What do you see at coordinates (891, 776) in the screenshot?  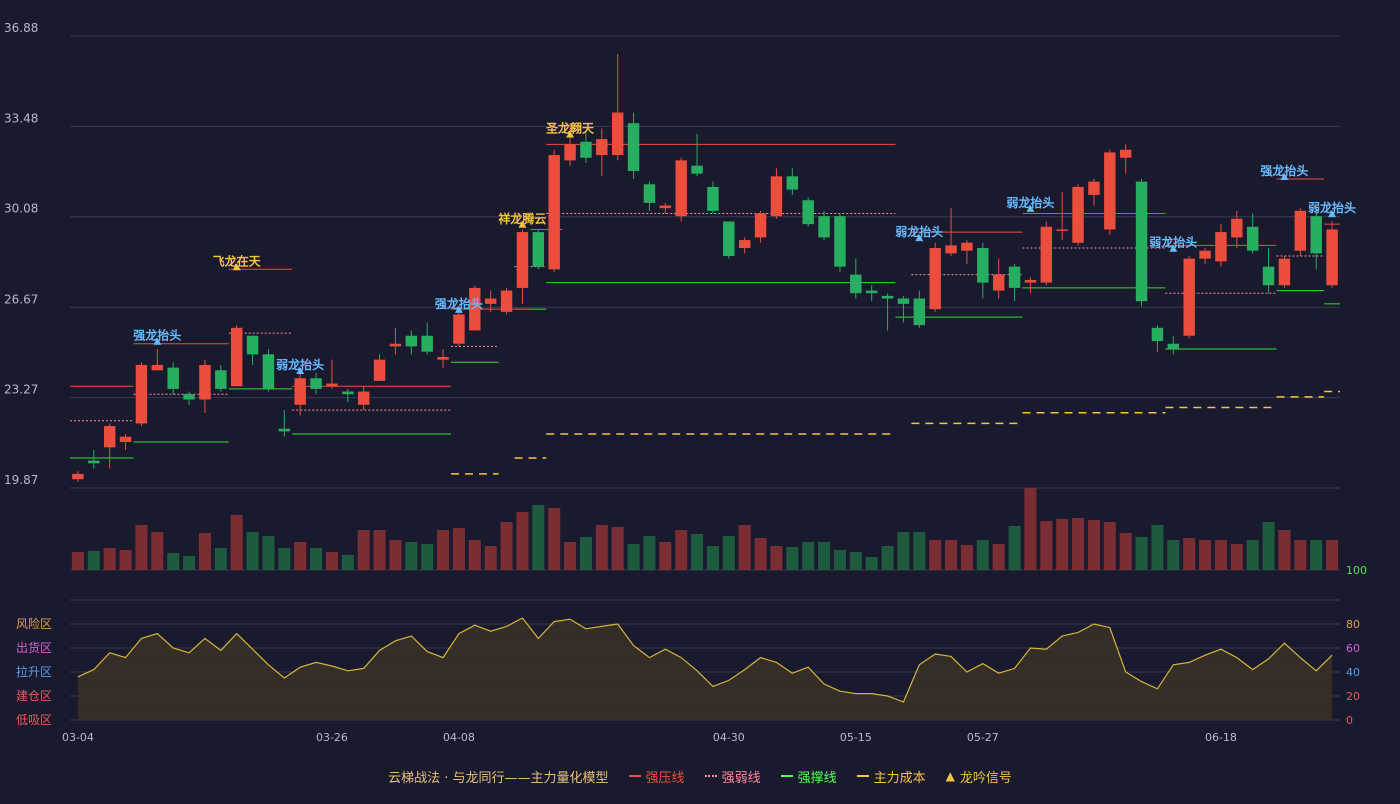 I see `legend-item-cost: 主力成本` at bounding box center [891, 776].